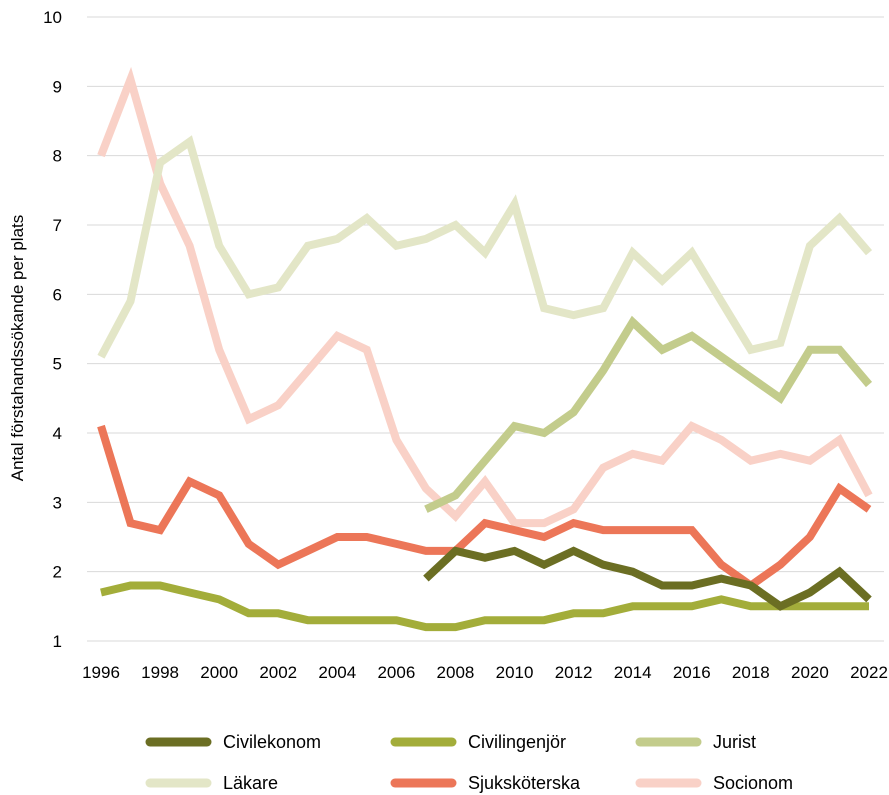  What do you see at coordinates (57, 225) in the screenshot?
I see `y-tick-label: 7` at bounding box center [57, 225].